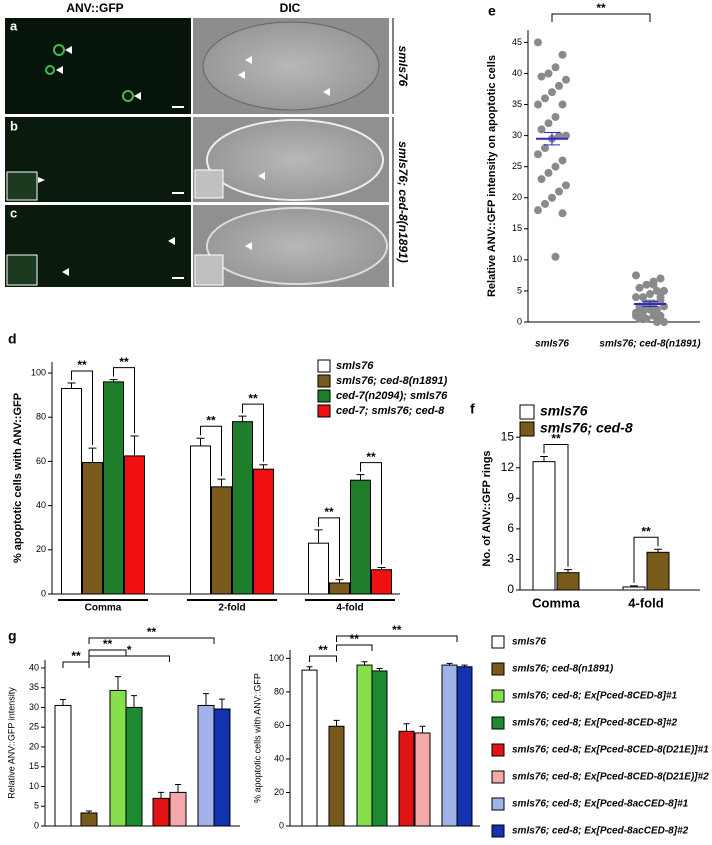 The height and width of the screenshot is (845, 712). I want to click on legend-label: ced-7; smIs76; ced-8, so click(390, 411).